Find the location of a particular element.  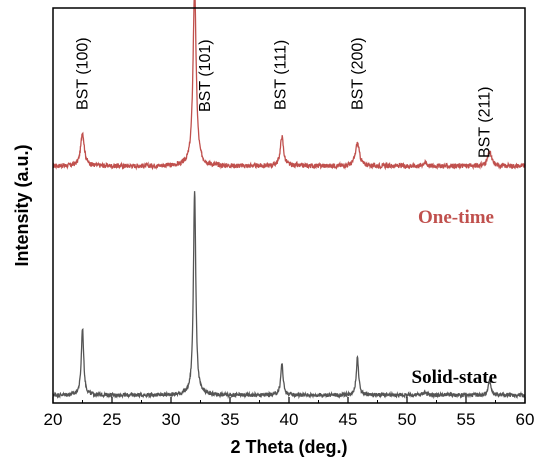

x-tick-label: 55 is located at coordinates (466, 419).